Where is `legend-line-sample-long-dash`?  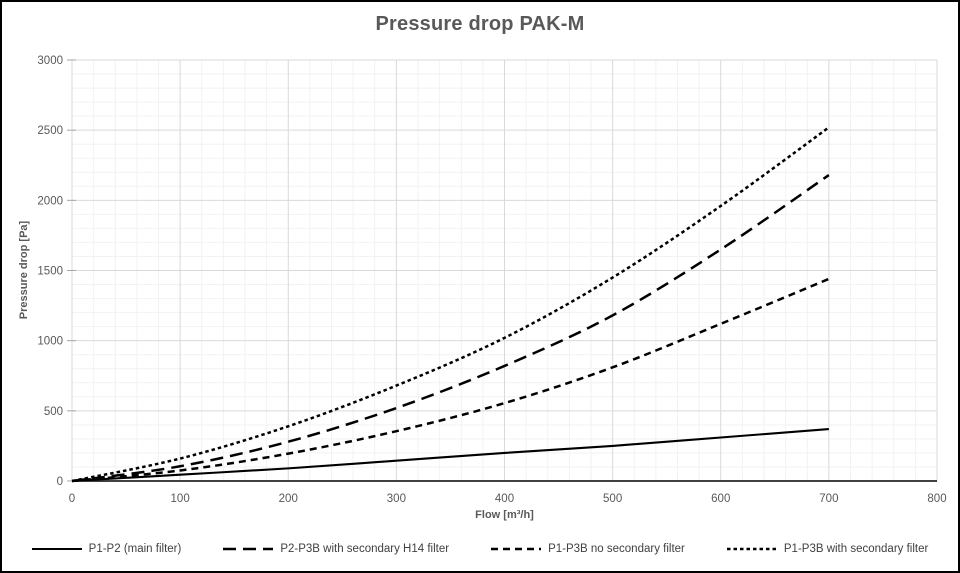 legend-line-sample-long-dash is located at coordinates (248, 549).